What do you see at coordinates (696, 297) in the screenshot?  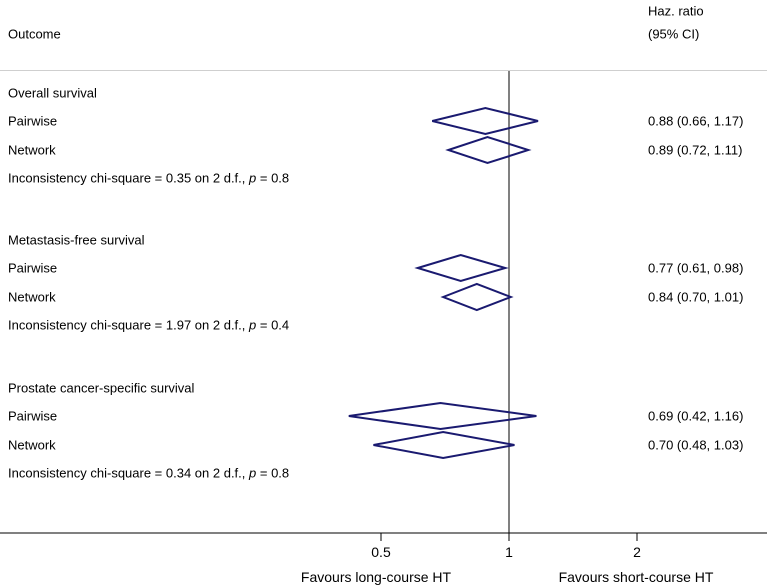 I see `hr-value: 0.84 (0.70, 1.01)` at bounding box center [696, 297].